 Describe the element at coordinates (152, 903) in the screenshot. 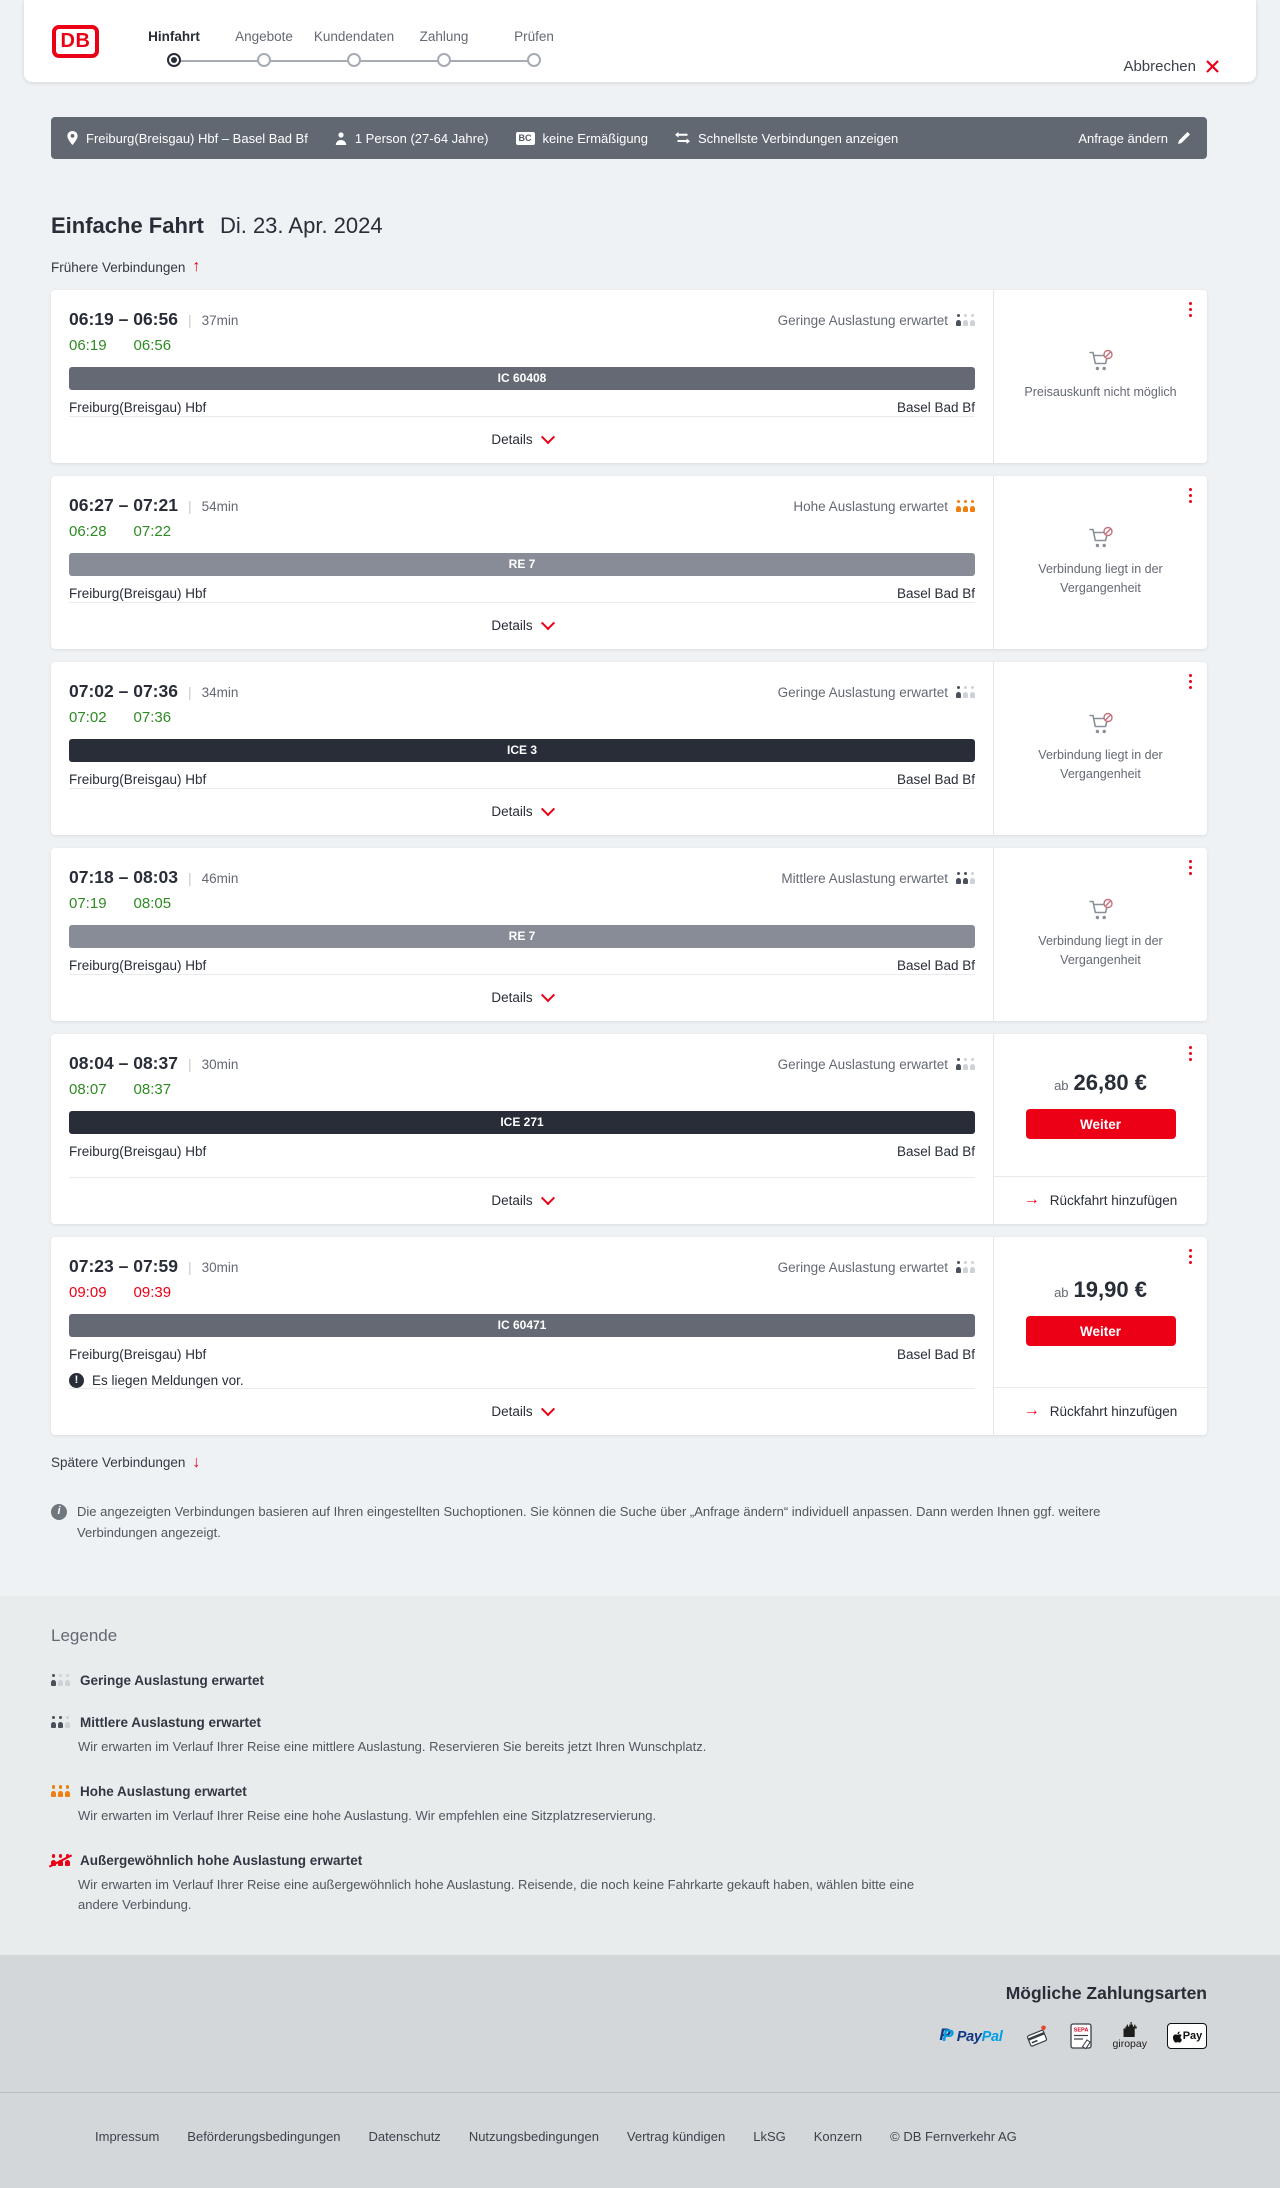

I see `arrival-time: 08:05` at that location.